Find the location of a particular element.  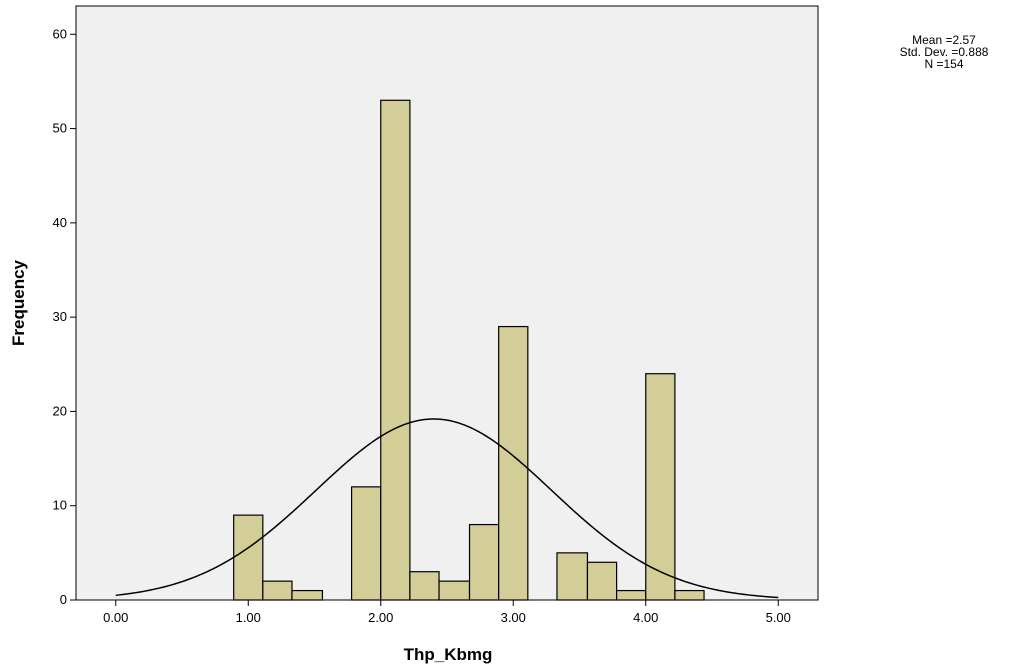

x-tick-label: 0.00 is located at coordinates (115, 617).